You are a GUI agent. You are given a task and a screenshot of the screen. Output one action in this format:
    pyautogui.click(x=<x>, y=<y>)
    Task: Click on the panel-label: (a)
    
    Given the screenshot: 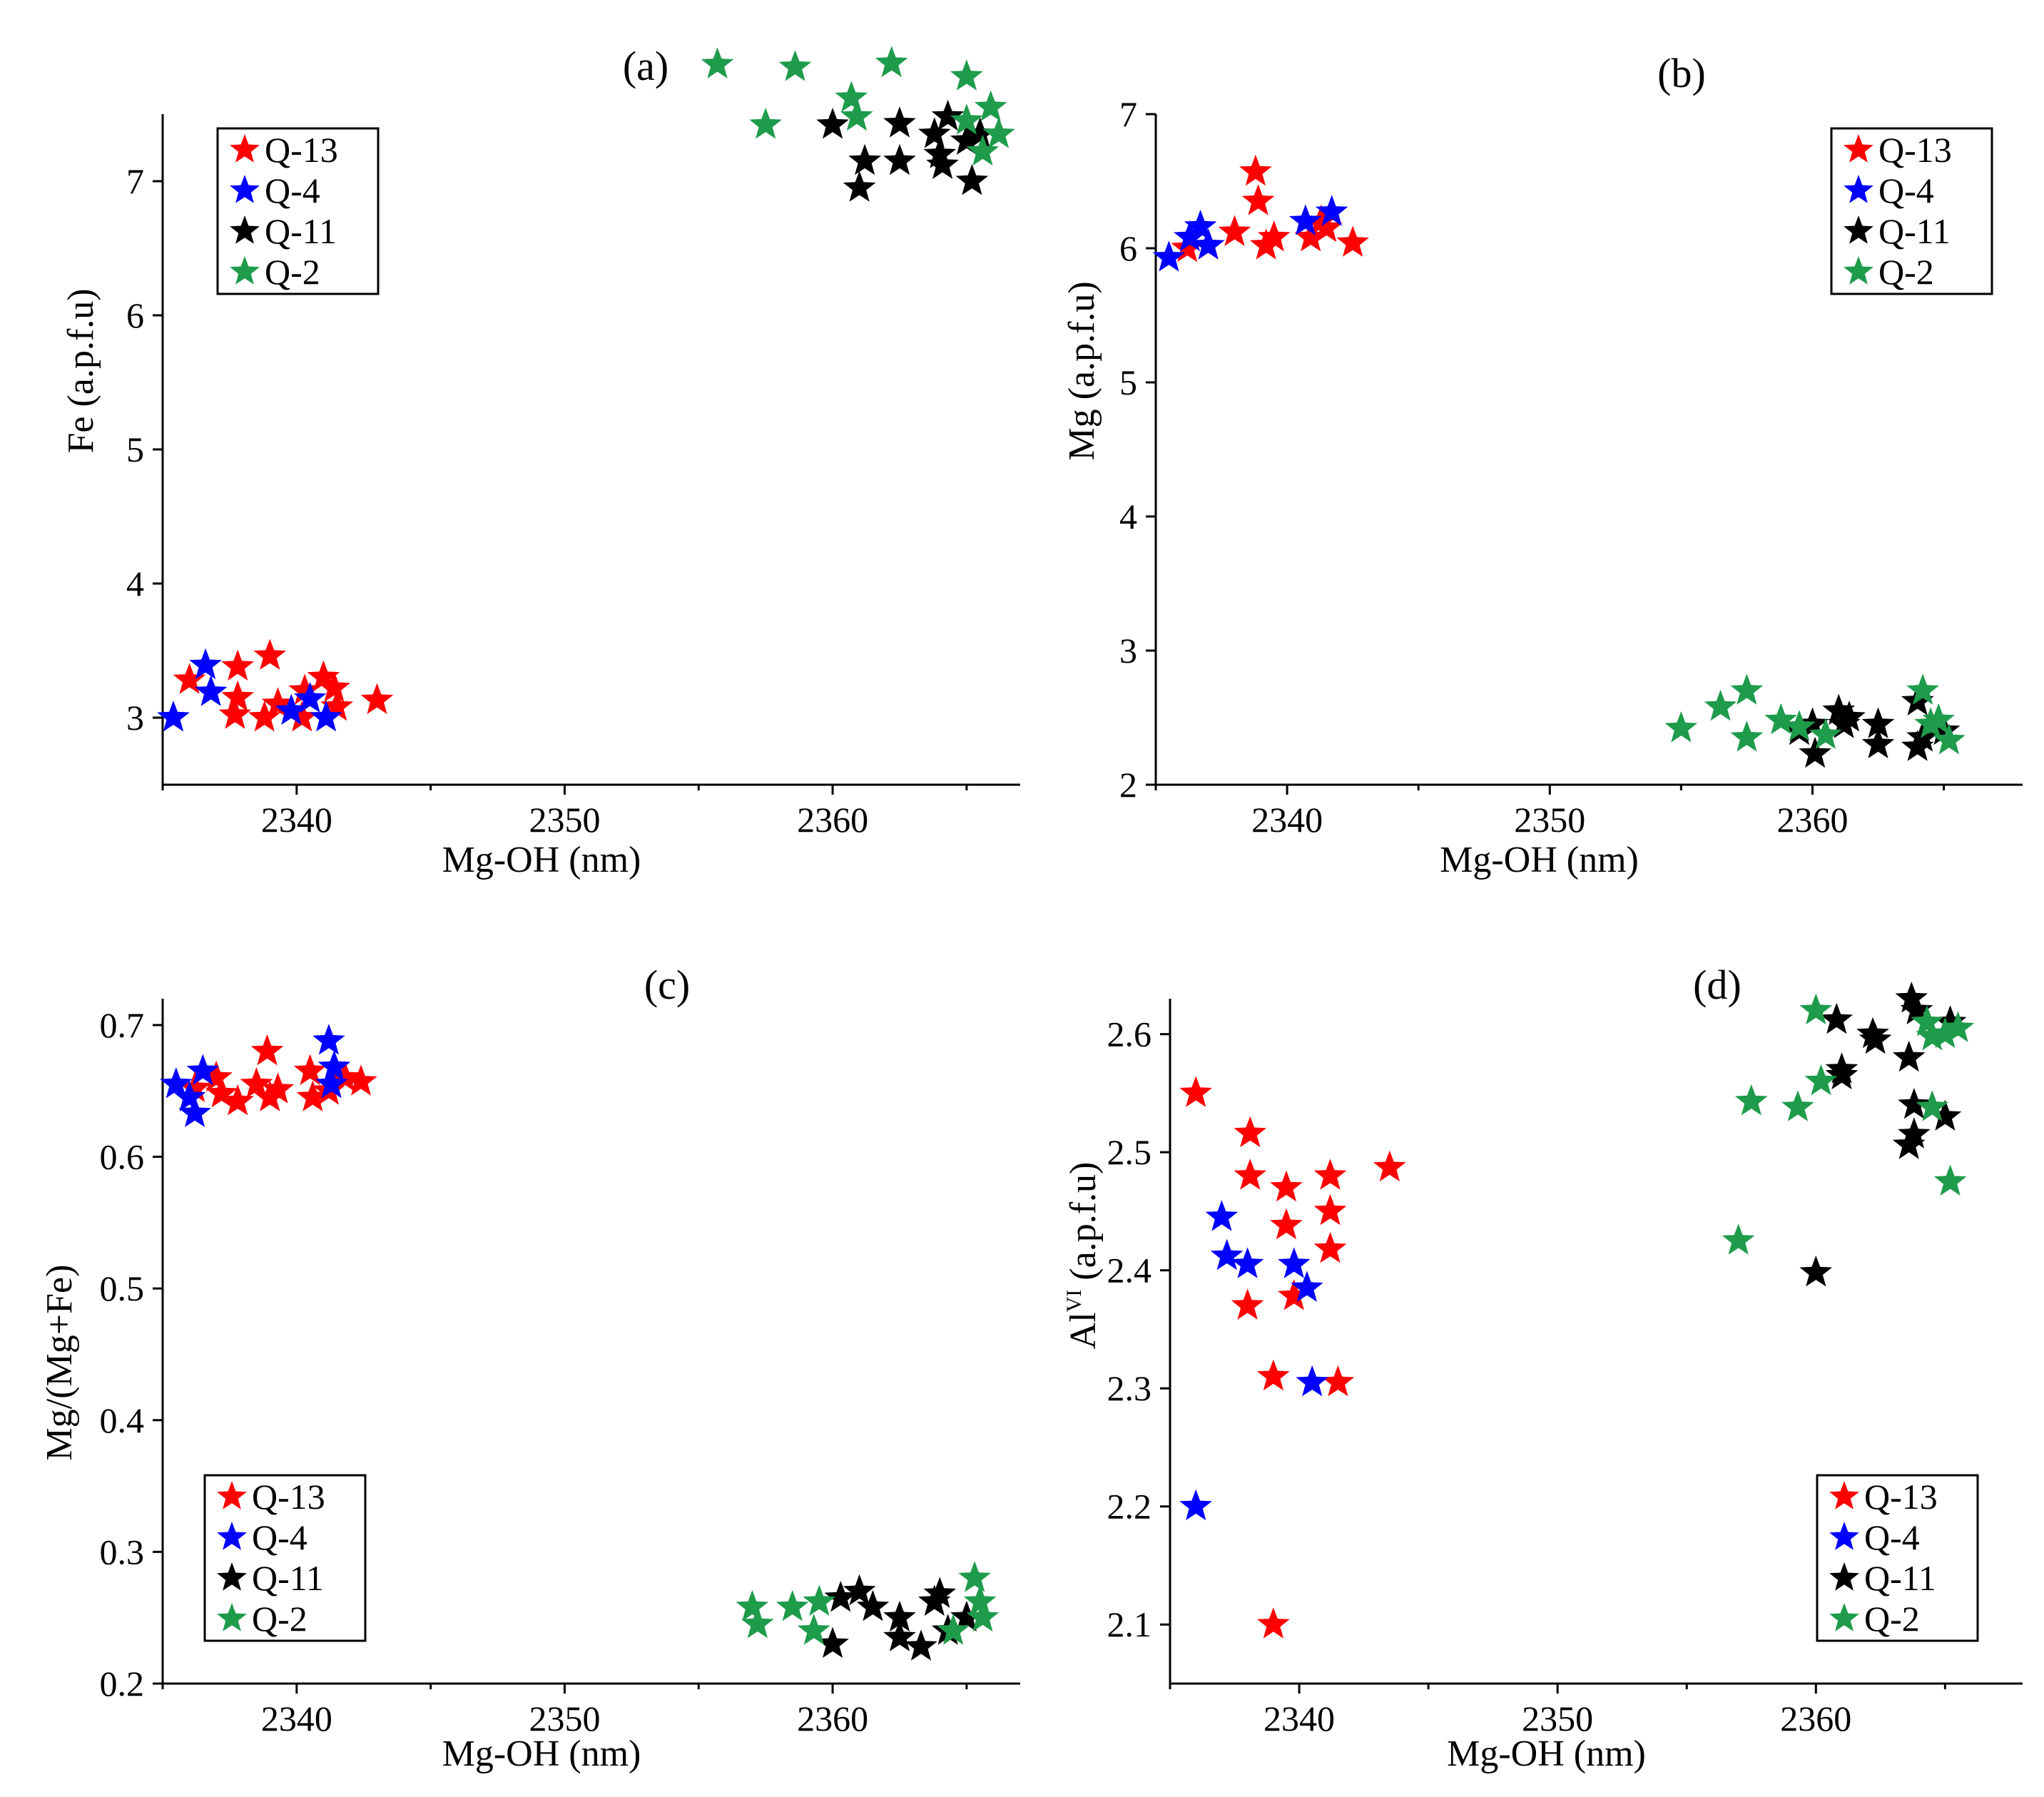 What is the action you would take?
    pyautogui.click(x=645, y=66)
    